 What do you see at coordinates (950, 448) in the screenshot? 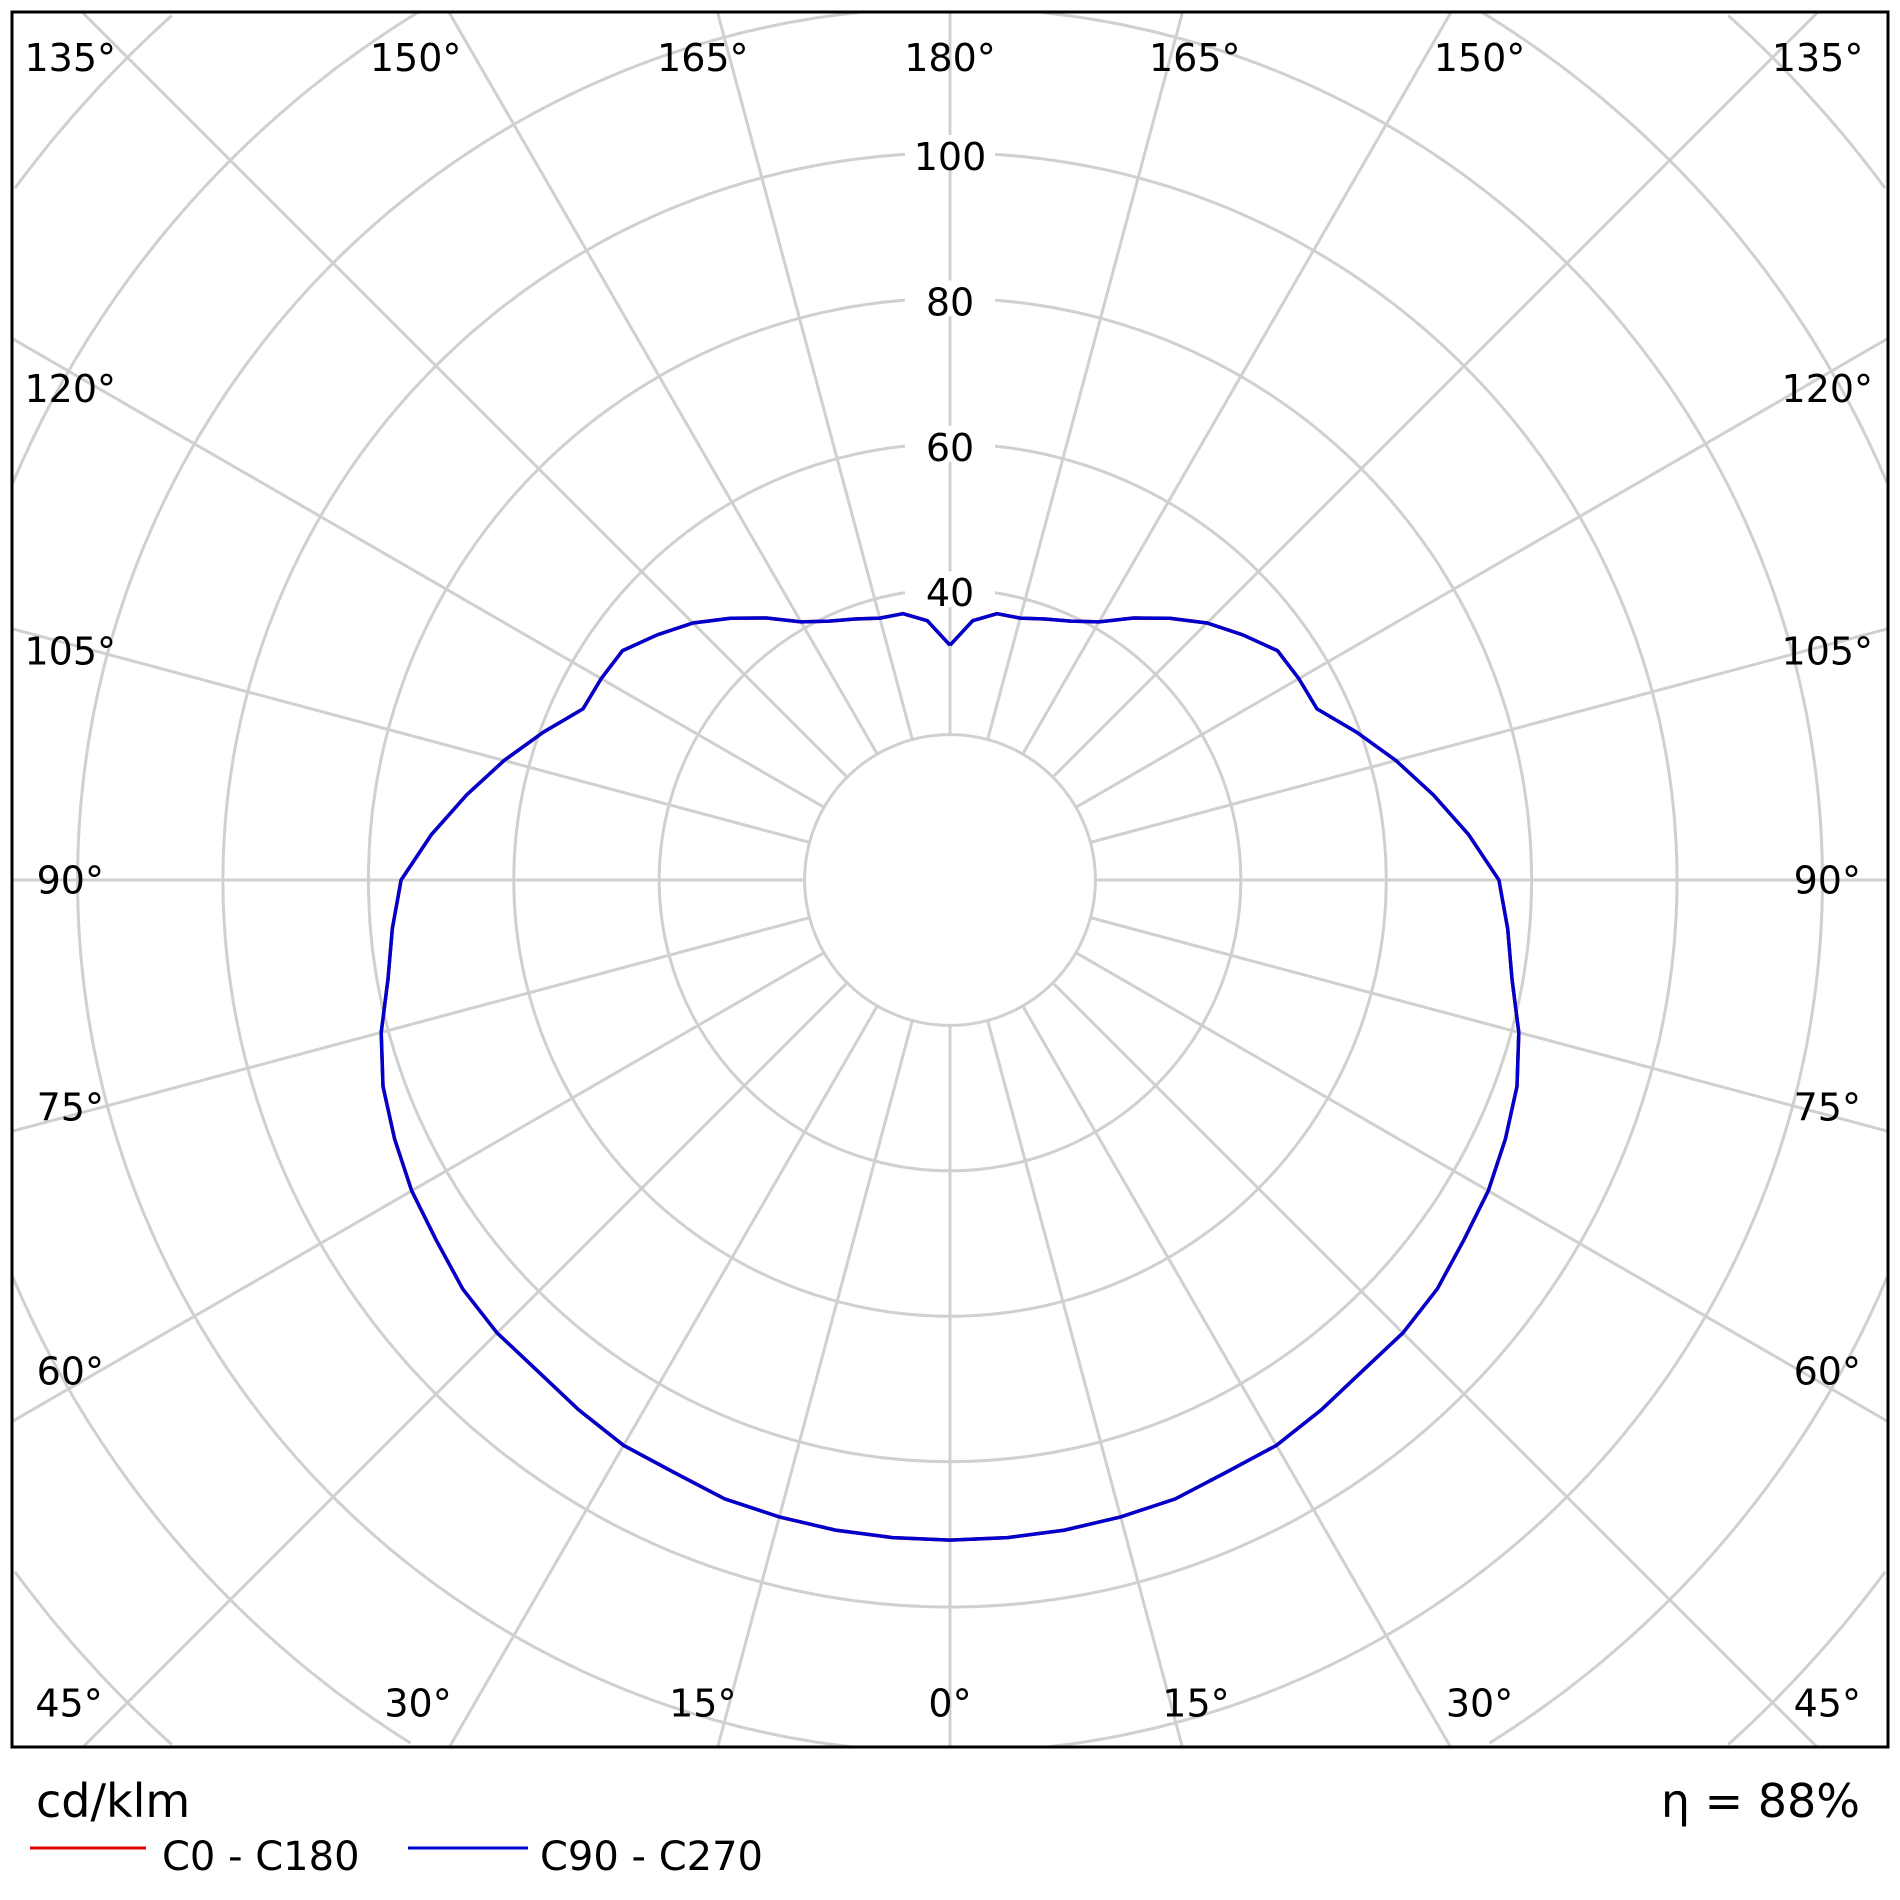
I see `radial-tick-label: 60` at bounding box center [950, 448].